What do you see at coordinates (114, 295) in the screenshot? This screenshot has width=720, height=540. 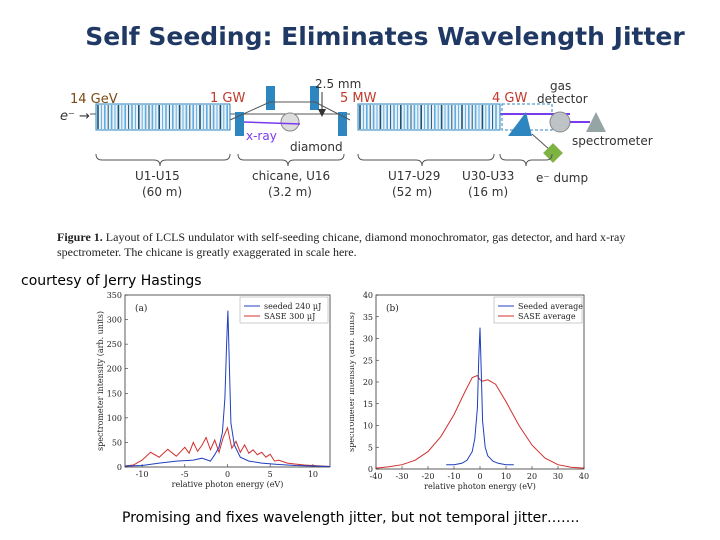 I see `y-tick-label: 350` at bounding box center [114, 295].